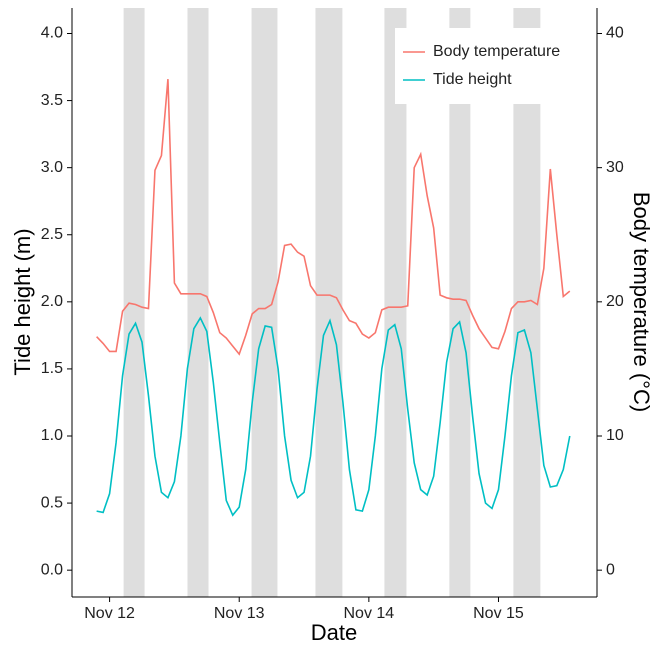  Describe the element at coordinates (52, 435) in the screenshot. I see `y-tick-label: 1.0` at that location.